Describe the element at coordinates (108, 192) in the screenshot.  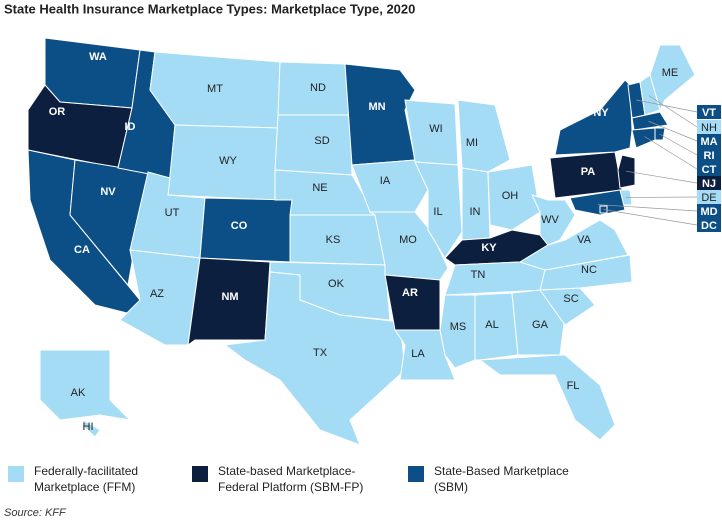
I see `state-label: NV` at that location.